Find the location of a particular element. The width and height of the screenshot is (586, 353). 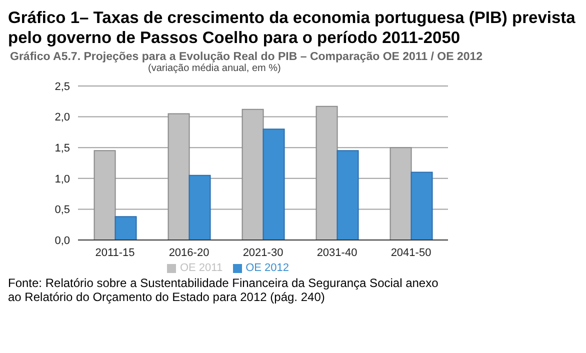

source-note: Fonte: Relatório sobre a Sustentabilidade Financeira da Segurança Social anexo ao Relatório do Orçamento do Estado para 2012 (pág. 240) is located at coordinates (224, 290).